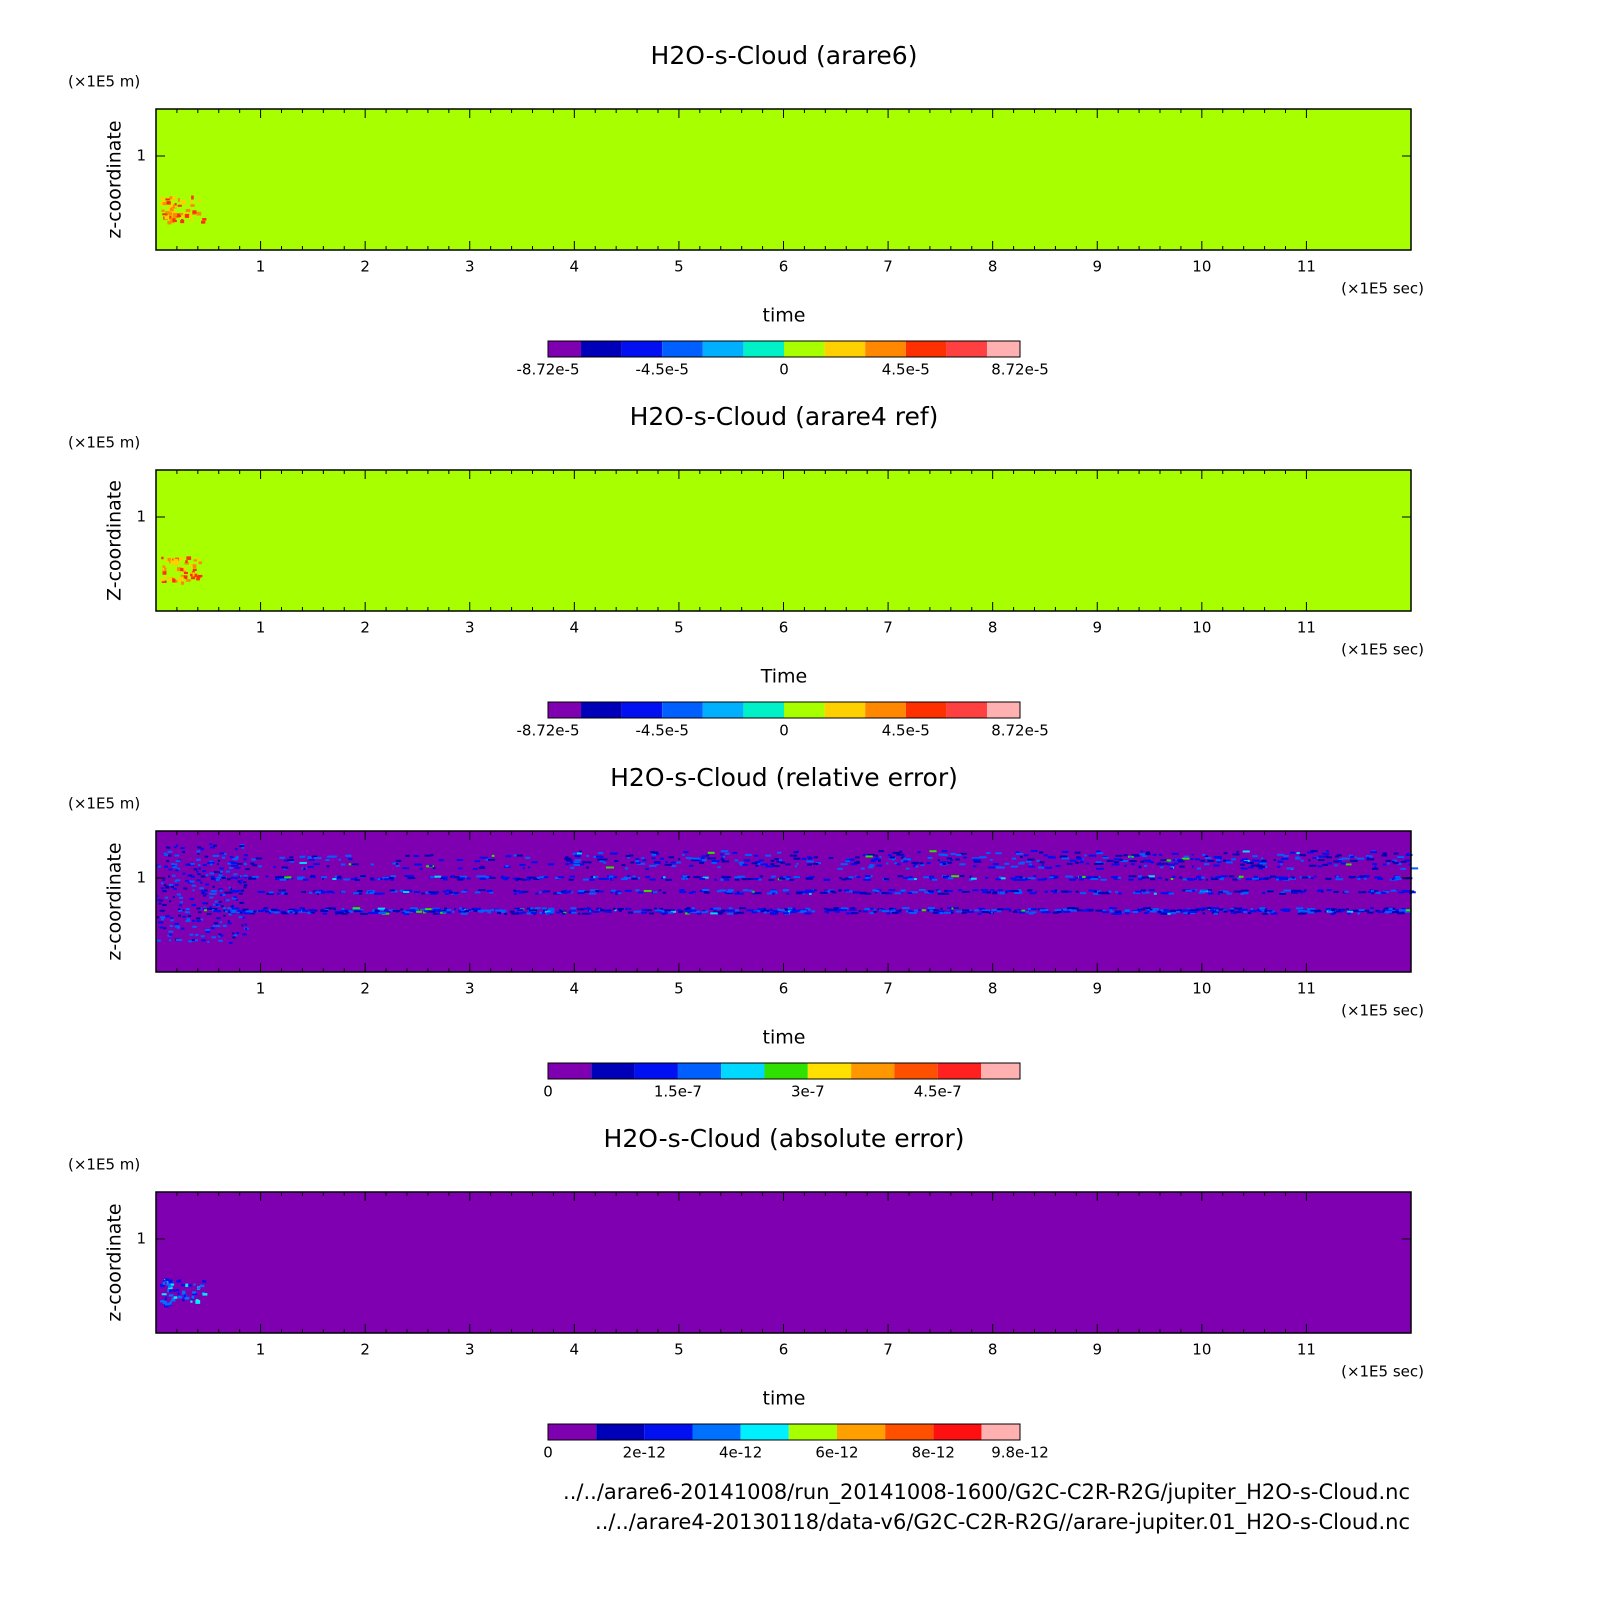 This screenshot has height=1604, width=1604. What do you see at coordinates (644, 1453) in the screenshot?
I see `colorbar-label: 2e-12` at bounding box center [644, 1453].